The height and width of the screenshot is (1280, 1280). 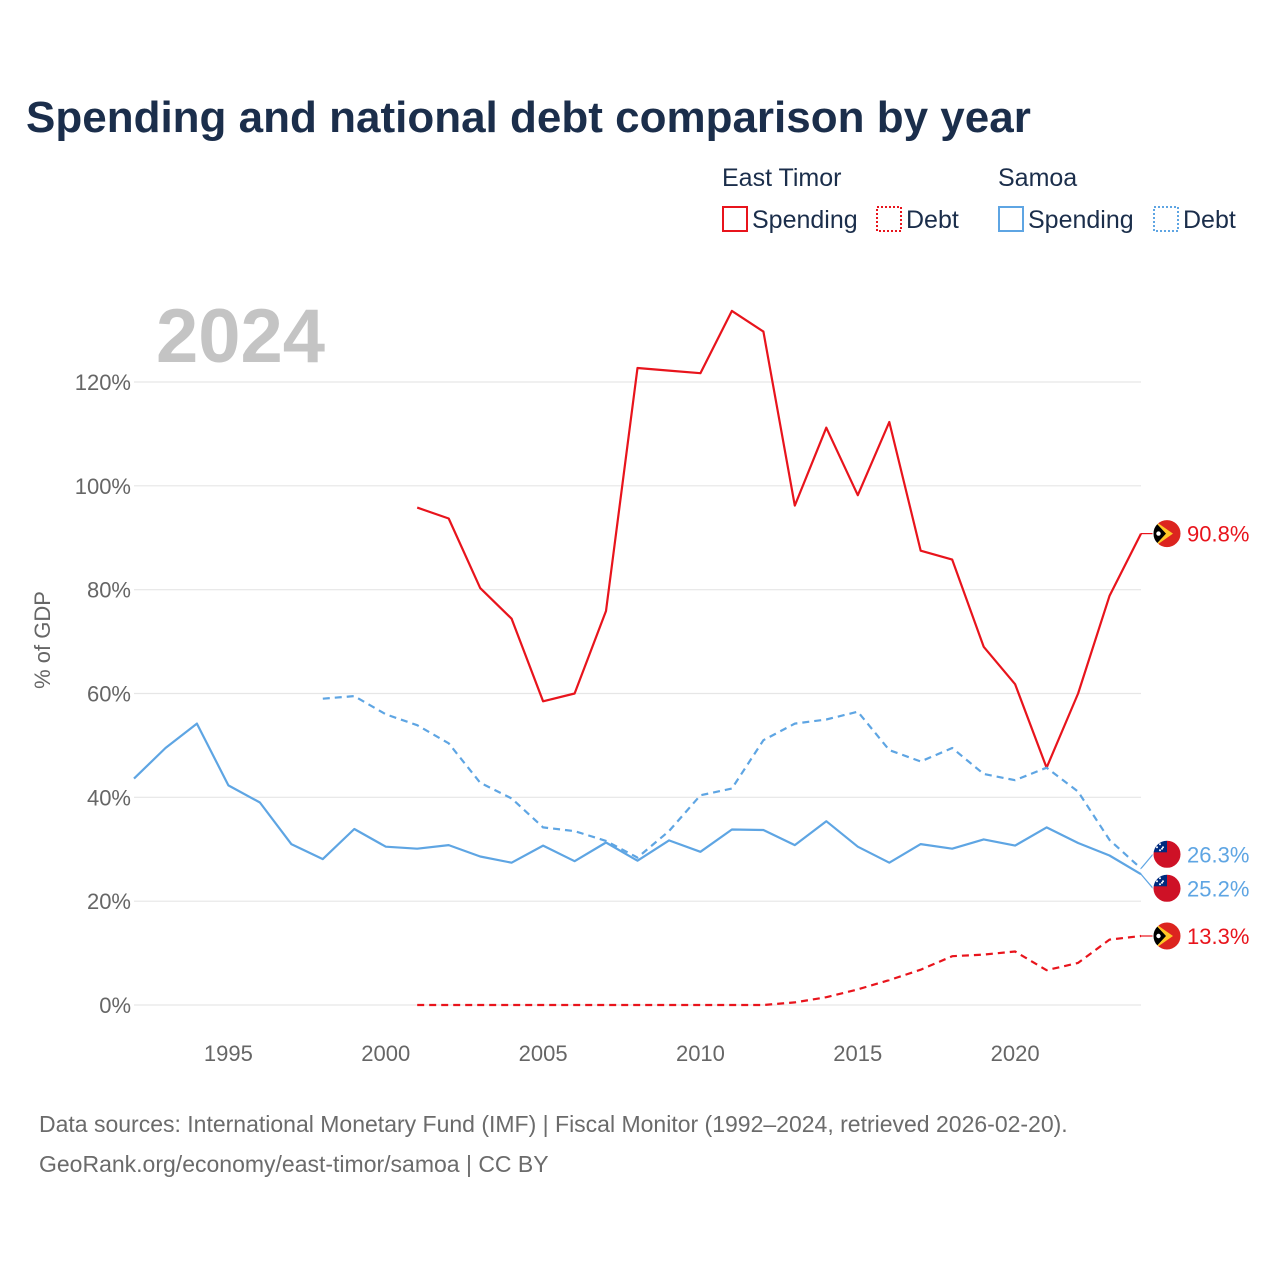 What do you see at coordinates (1209, 220) in the screenshot?
I see `legend-label-samoa-debt: Debt` at bounding box center [1209, 220].